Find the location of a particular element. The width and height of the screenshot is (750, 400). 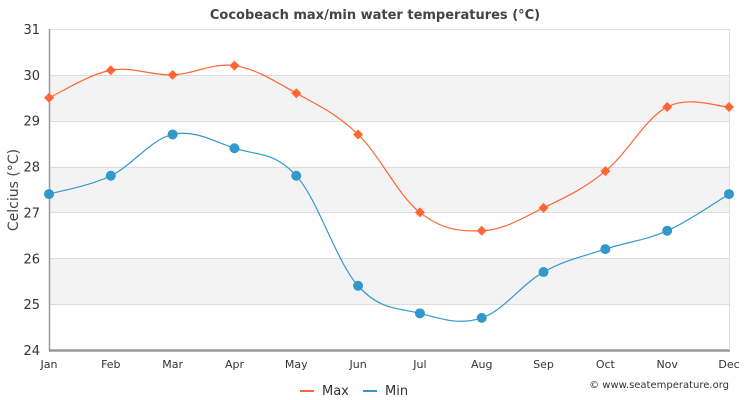

y-axis-label: Celcius (°C) is located at coordinates (14, 190).